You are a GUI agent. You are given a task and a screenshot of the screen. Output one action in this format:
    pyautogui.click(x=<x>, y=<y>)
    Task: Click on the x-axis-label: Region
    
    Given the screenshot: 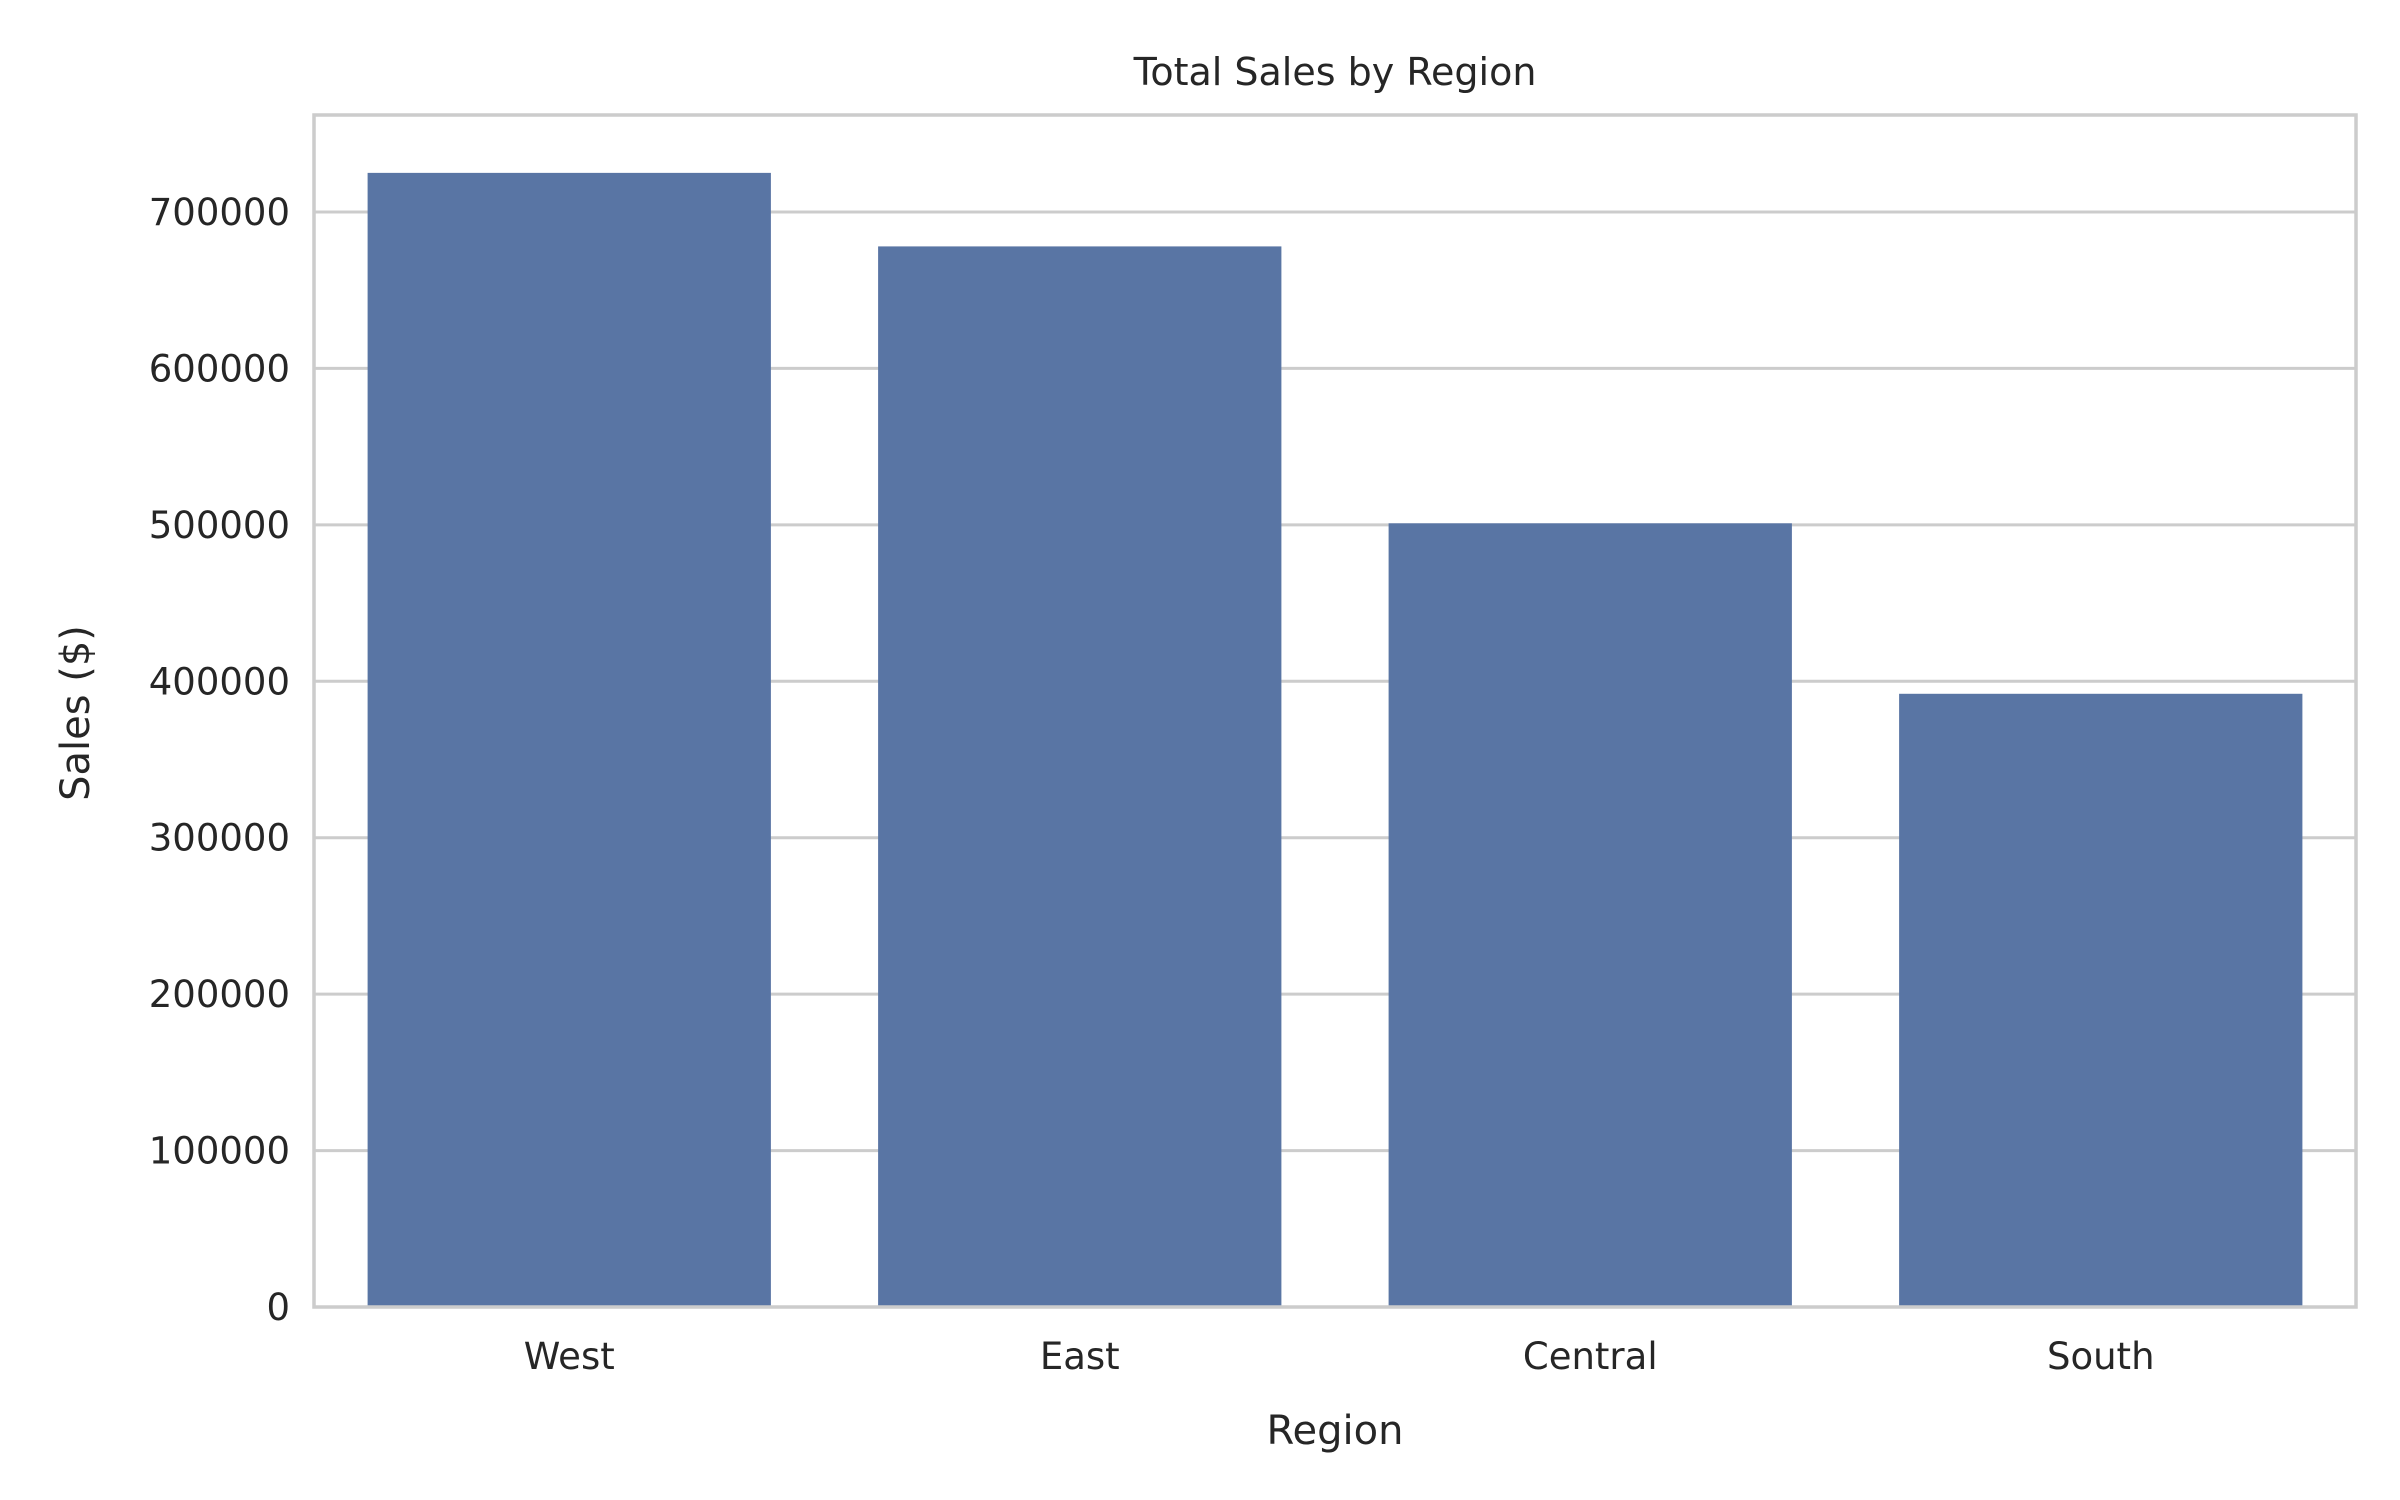 What is the action you would take?
    pyautogui.click(x=1335, y=1431)
    